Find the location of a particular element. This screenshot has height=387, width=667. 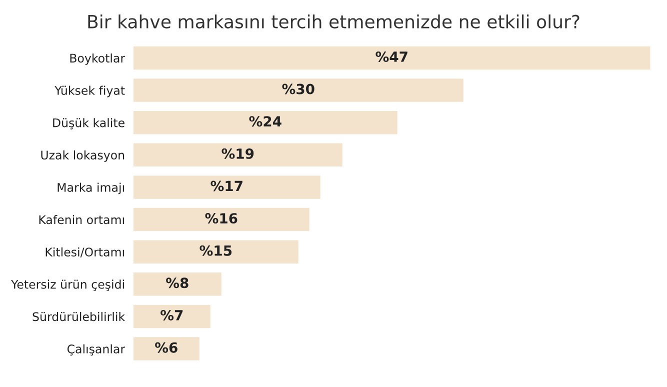

data-label: %7 is located at coordinates (171, 315).